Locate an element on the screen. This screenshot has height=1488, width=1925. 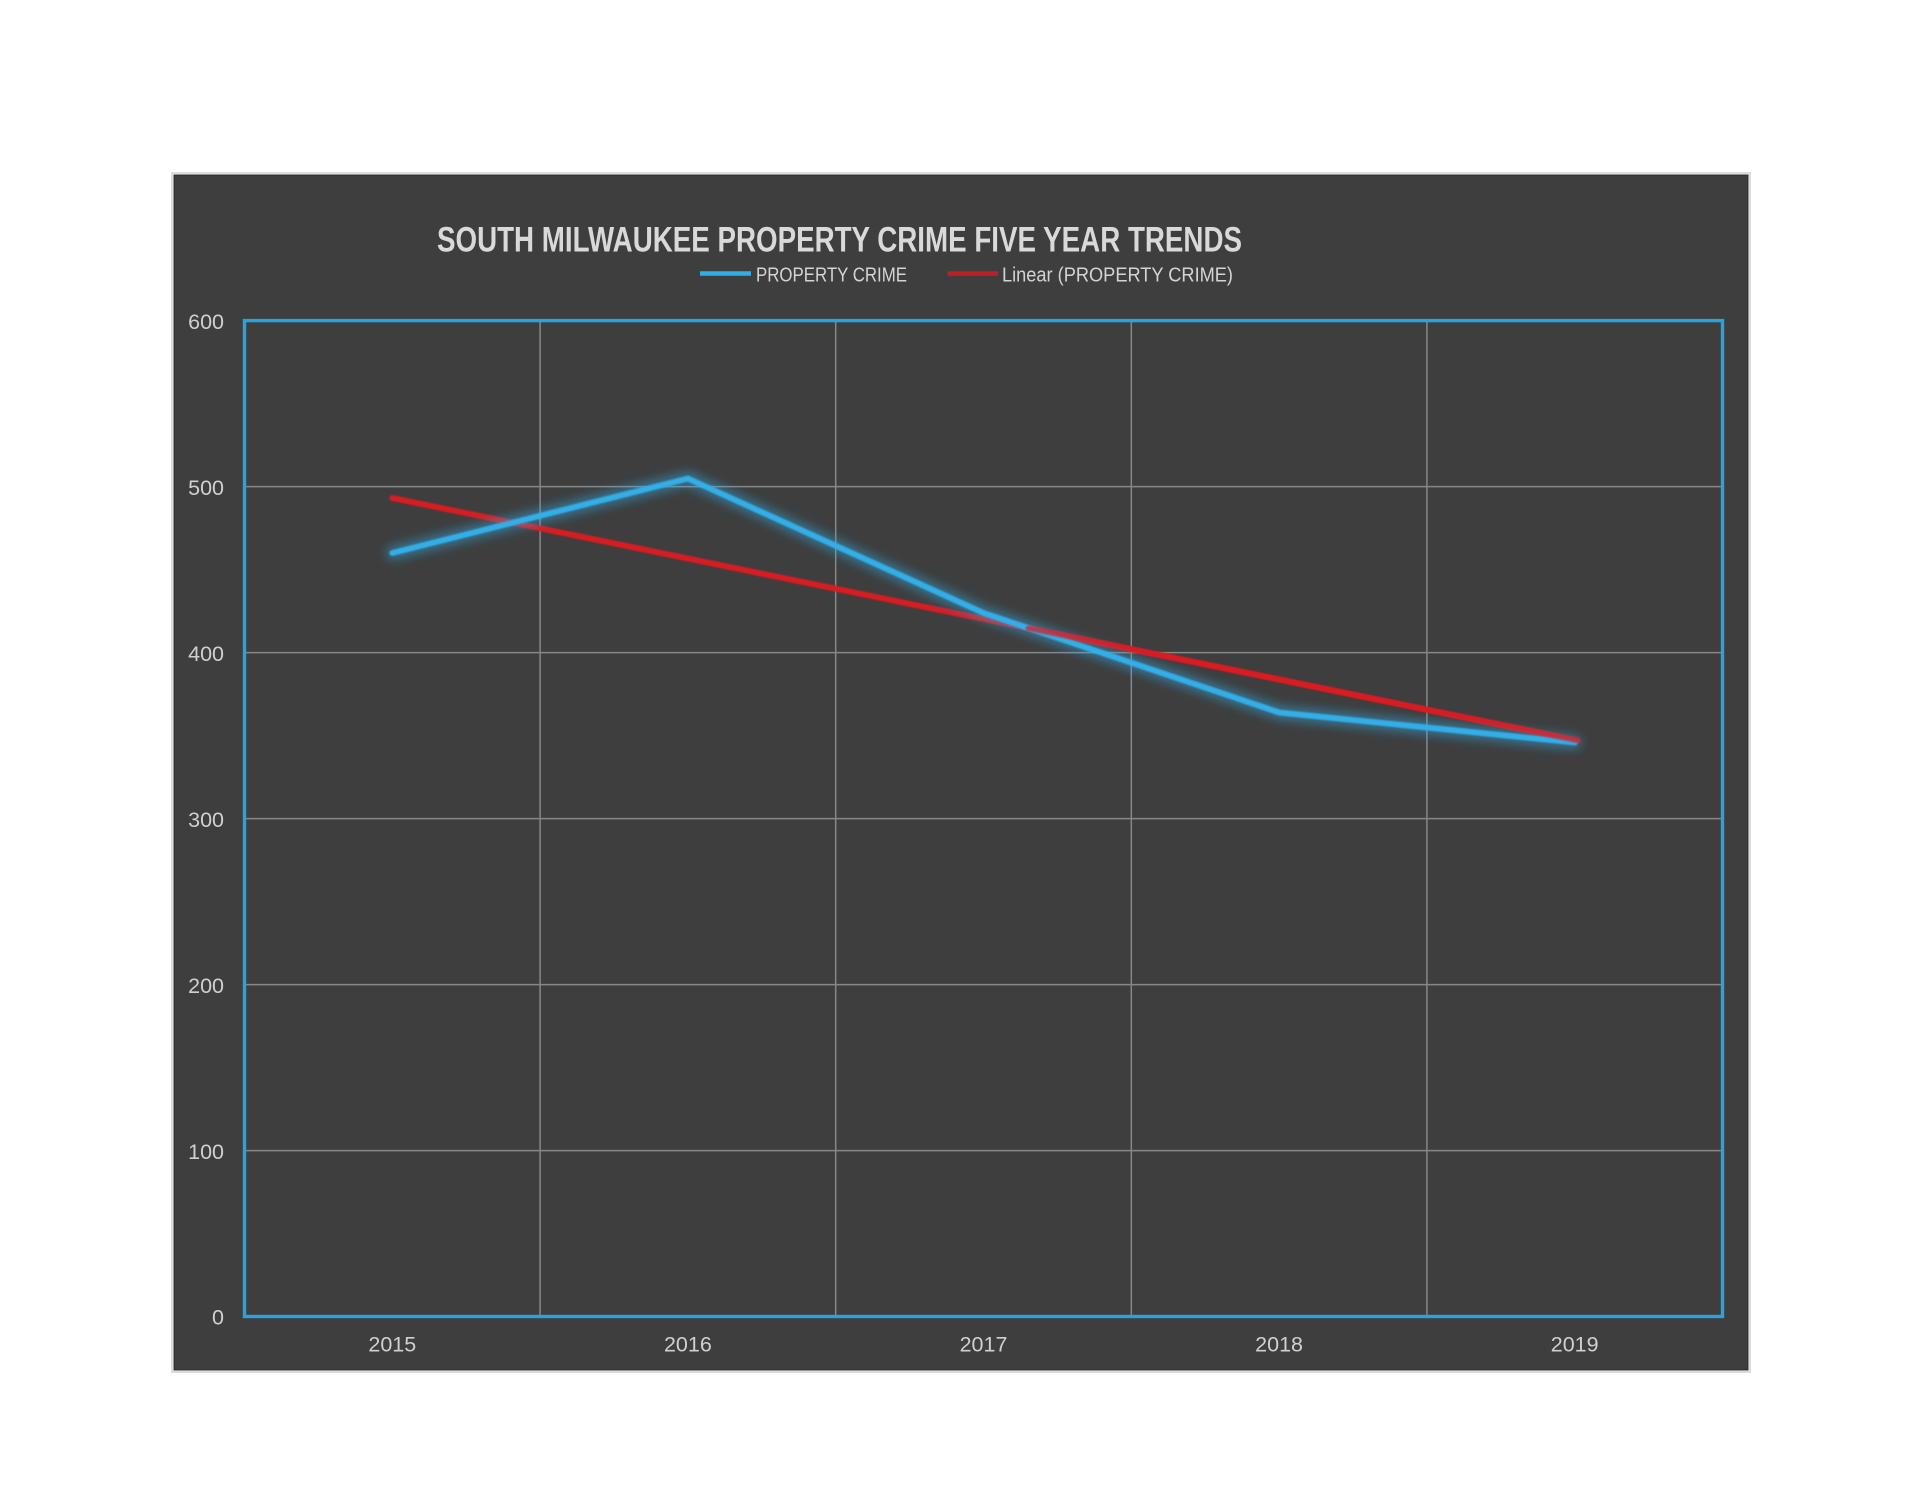
svg-text: 300 is located at coordinates (206, 820).